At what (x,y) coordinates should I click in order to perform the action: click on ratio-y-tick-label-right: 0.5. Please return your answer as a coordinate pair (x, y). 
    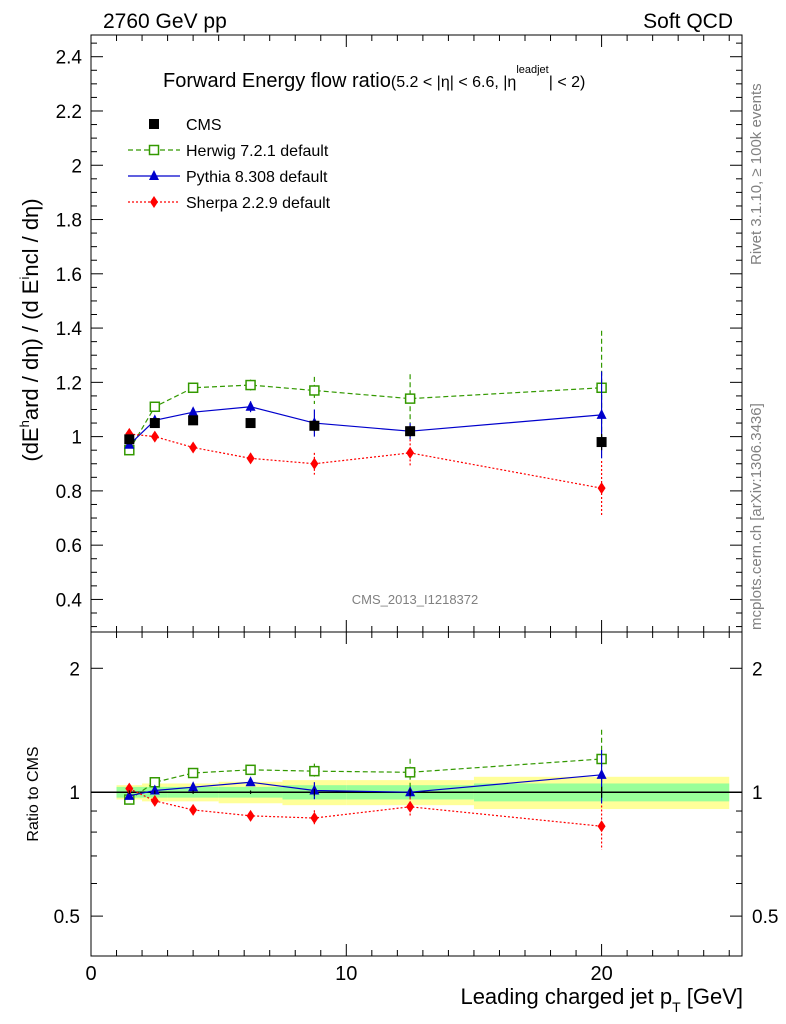
    Looking at the image, I should click on (765, 917).